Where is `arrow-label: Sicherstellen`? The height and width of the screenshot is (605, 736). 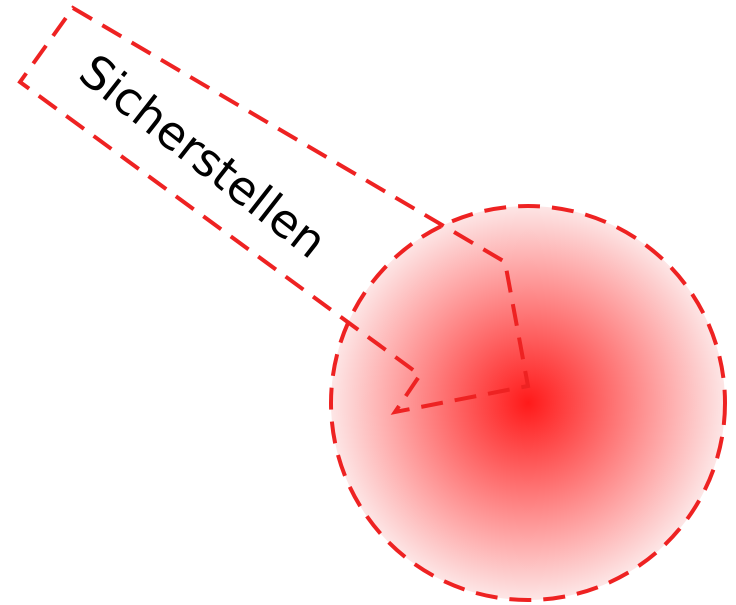 arrow-label: Sicherstellen is located at coordinates (203, 156).